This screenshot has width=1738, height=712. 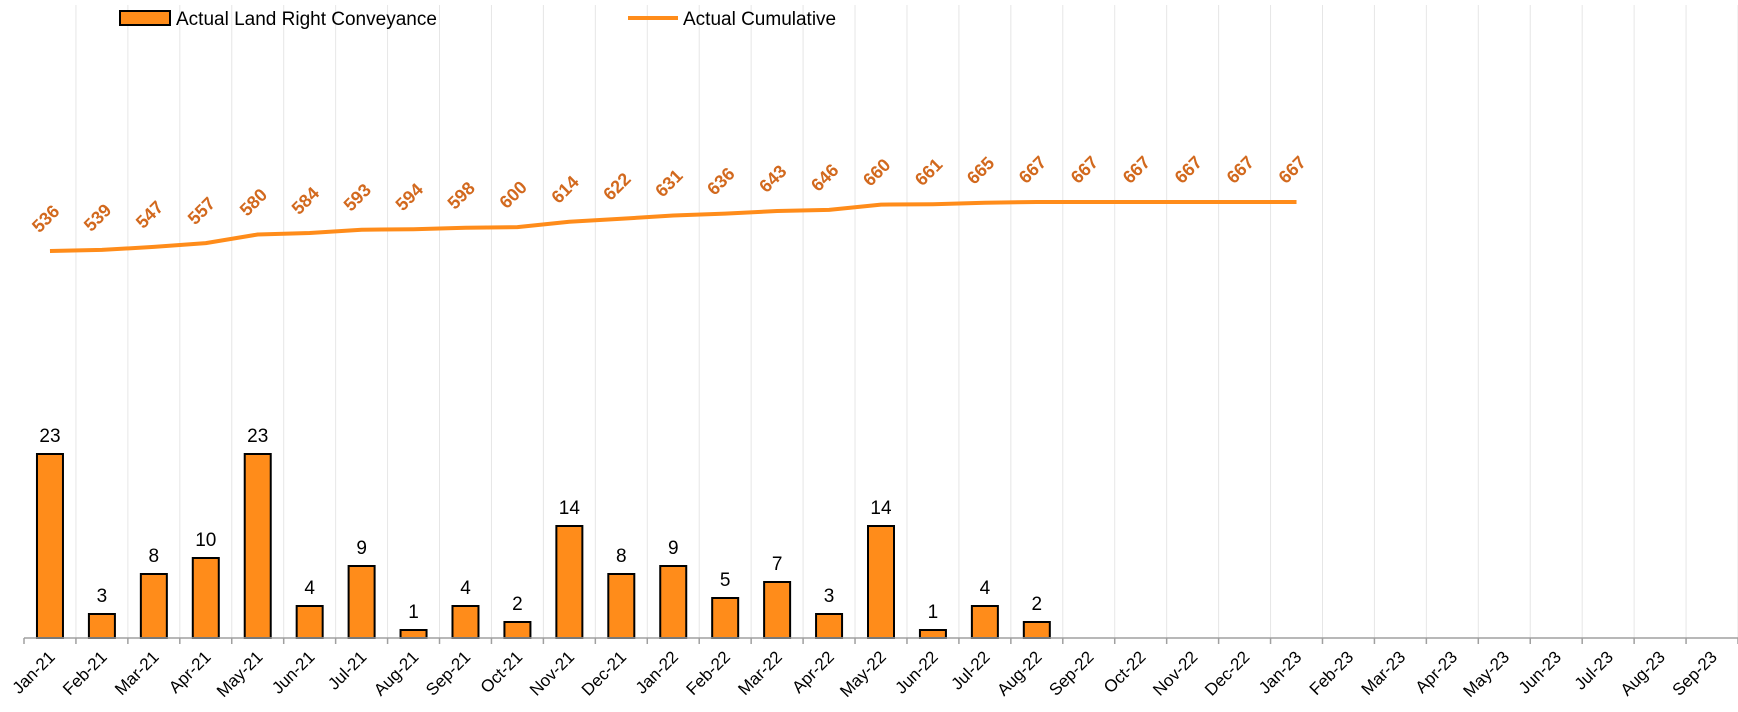 I want to click on x-tick-label: Aug-23, so click(x=1643, y=673).